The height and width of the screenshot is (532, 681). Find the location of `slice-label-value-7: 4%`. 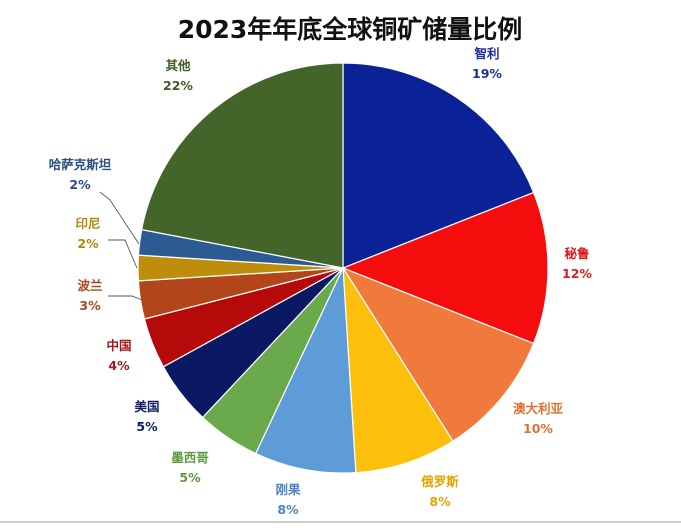

slice-label-value-7: 4% is located at coordinates (119, 365).